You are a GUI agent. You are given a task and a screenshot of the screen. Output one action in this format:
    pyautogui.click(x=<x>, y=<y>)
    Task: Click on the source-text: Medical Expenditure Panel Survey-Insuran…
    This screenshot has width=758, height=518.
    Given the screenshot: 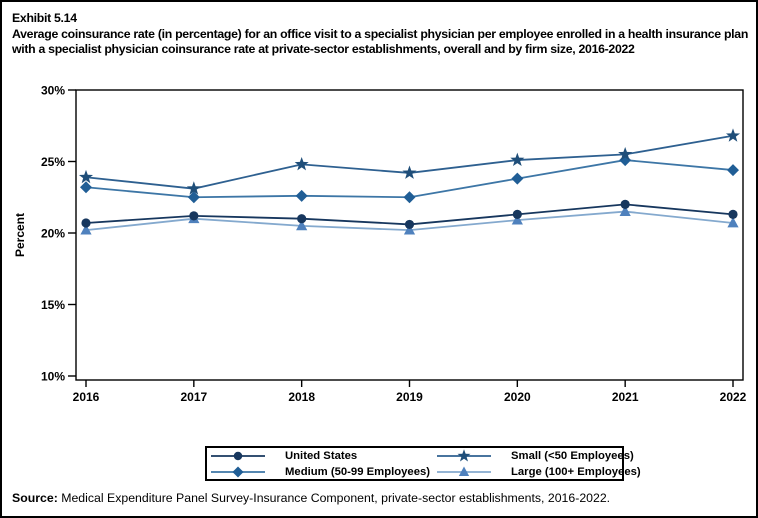 What is the action you would take?
    pyautogui.click(x=334, y=498)
    